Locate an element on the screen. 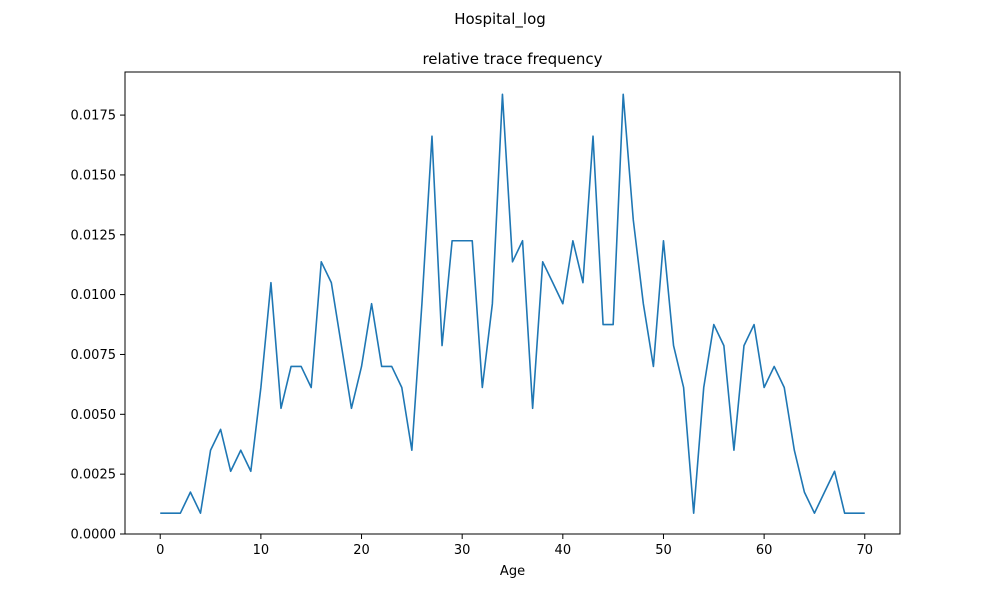  x-tick-label: 70 is located at coordinates (864, 550).